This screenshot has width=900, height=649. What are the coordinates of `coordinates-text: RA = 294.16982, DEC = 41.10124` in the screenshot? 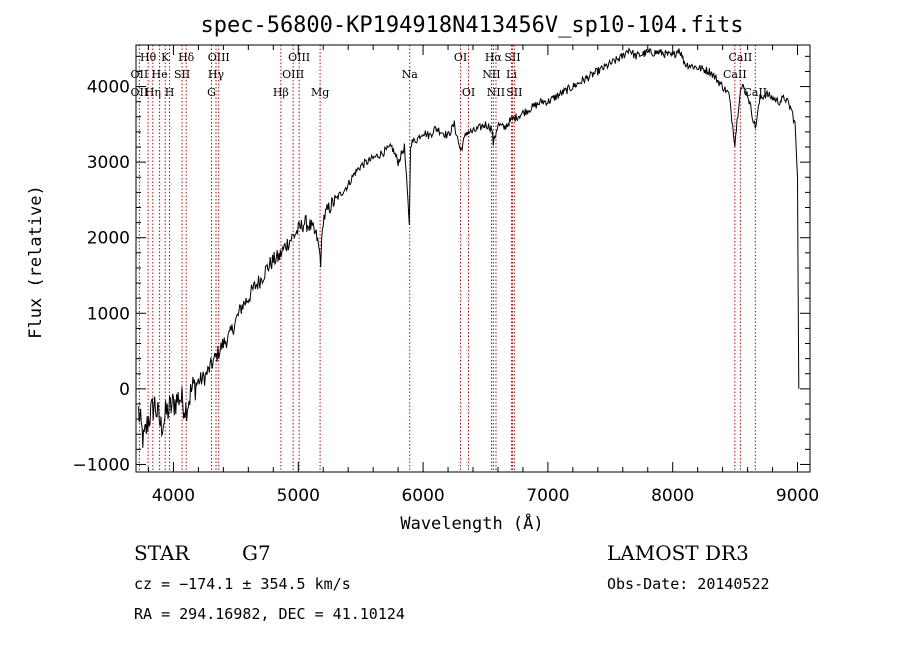 It's located at (269, 614).